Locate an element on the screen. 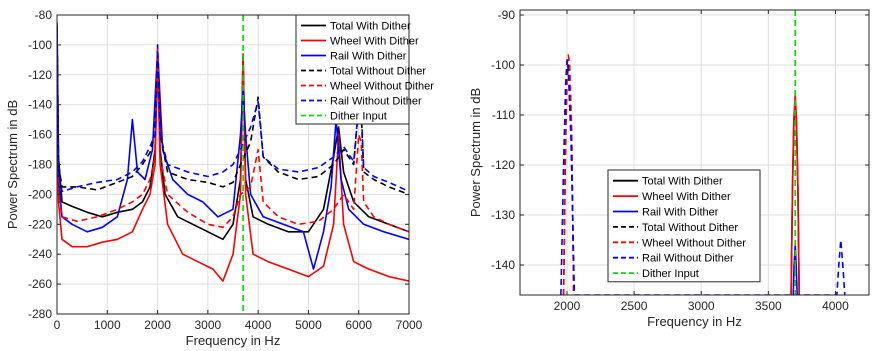  x-tick-label: 7000 is located at coordinates (409, 325).